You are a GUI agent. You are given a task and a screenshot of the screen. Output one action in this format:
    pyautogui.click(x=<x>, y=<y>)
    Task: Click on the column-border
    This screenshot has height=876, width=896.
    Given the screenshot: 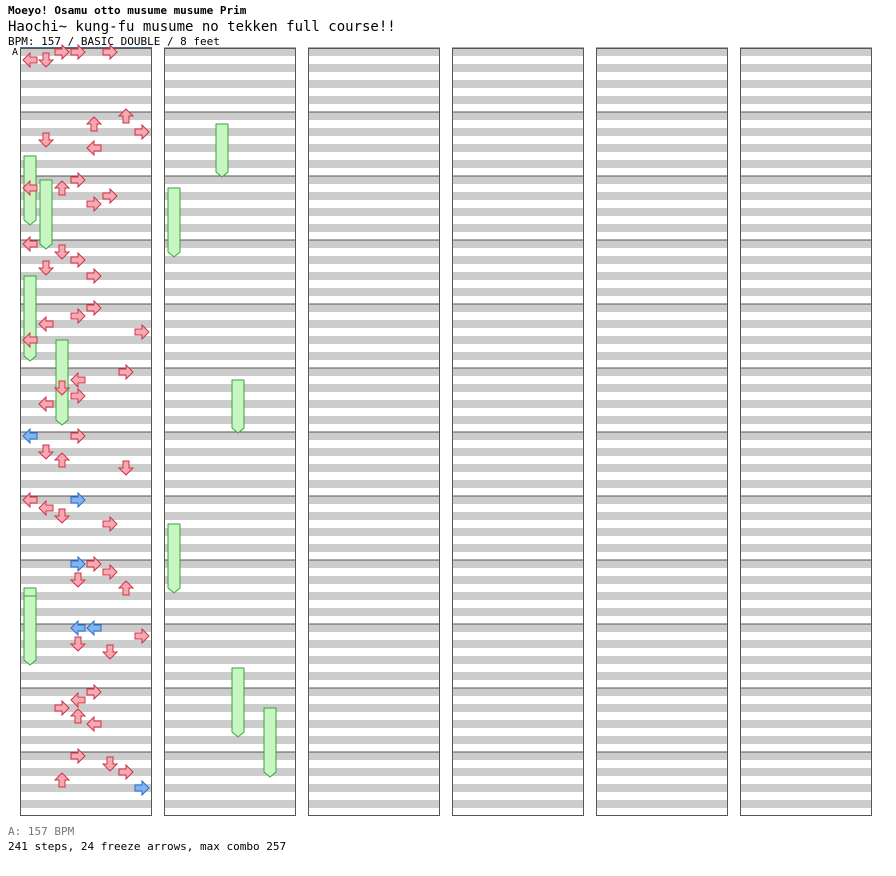 What is the action you would take?
    pyautogui.click(x=374, y=432)
    